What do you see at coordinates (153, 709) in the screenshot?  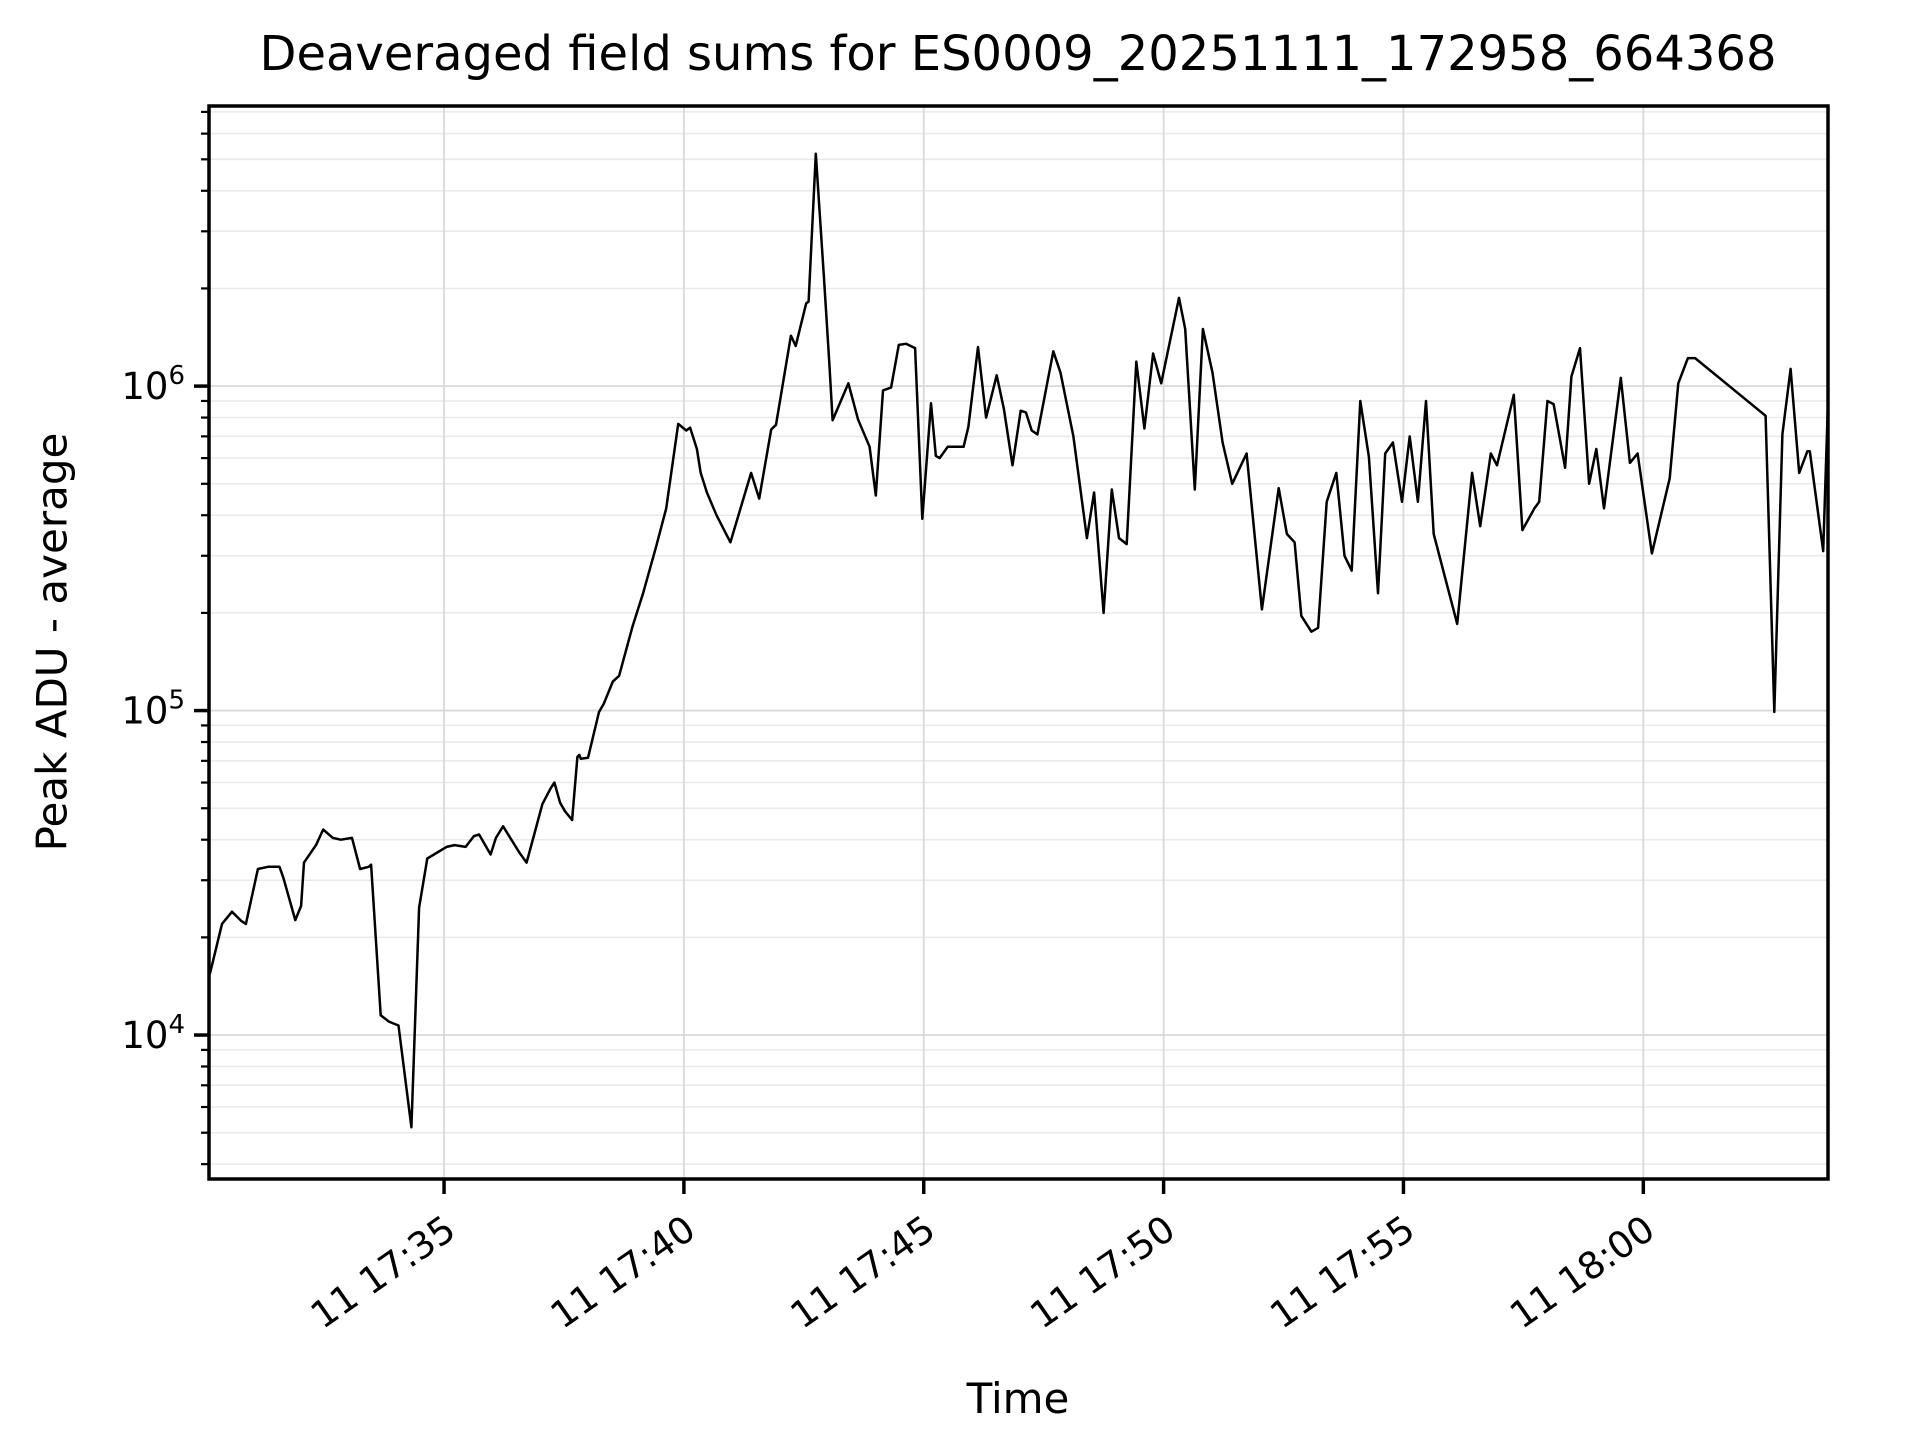 I see `y-tick-label: 105` at bounding box center [153, 709].